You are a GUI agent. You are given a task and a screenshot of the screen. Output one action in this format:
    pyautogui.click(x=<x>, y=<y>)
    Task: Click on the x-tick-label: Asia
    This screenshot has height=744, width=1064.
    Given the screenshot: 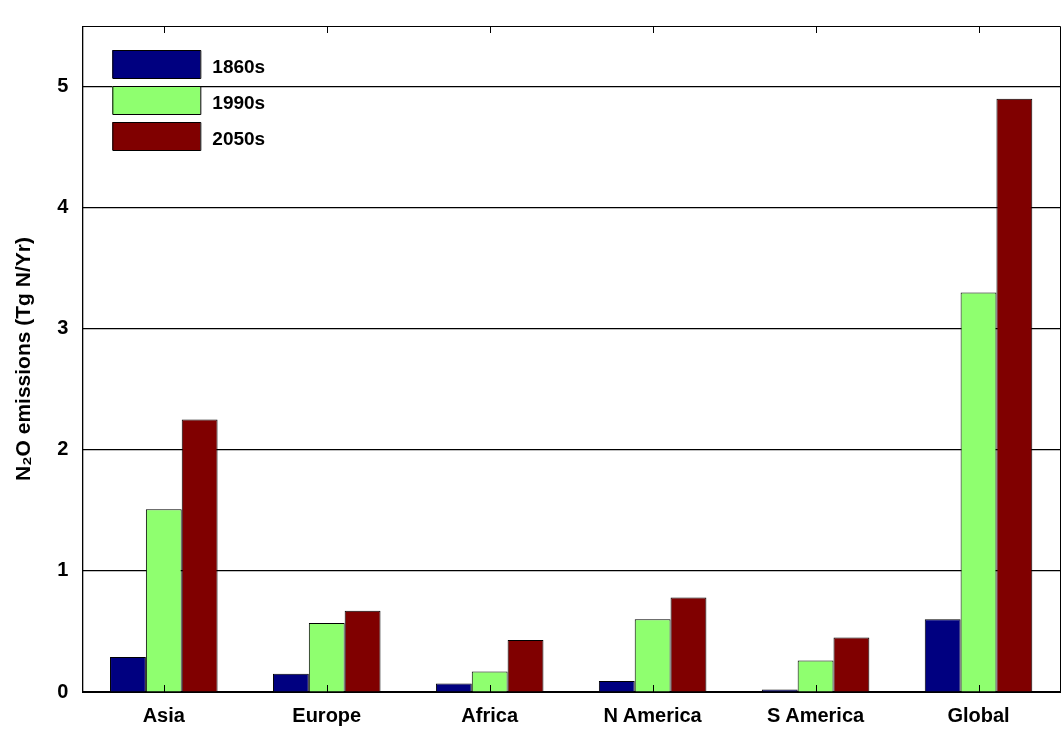 What is the action you would take?
    pyautogui.click(x=164, y=714)
    